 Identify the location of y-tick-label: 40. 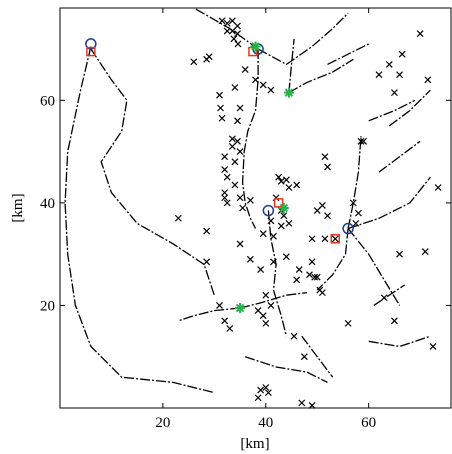
(47, 204).